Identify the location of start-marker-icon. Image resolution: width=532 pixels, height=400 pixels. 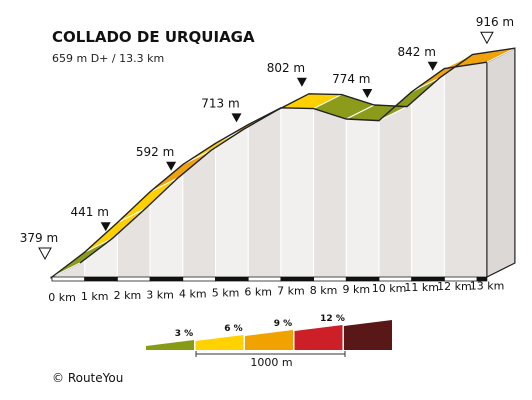
(45, 254).